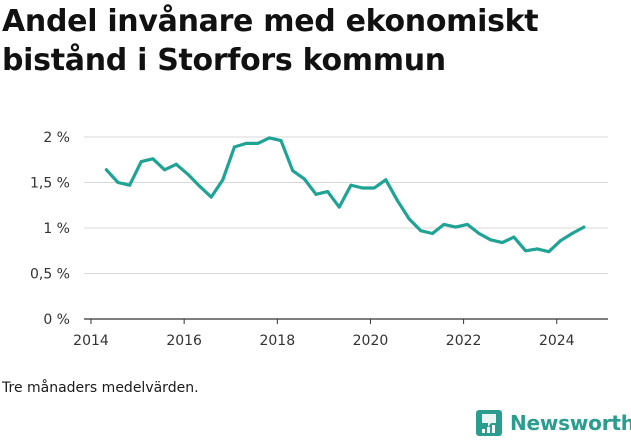 The image size is (631, 440). I want to click on y-tick-label: 0,5 %, so click(50, 275).